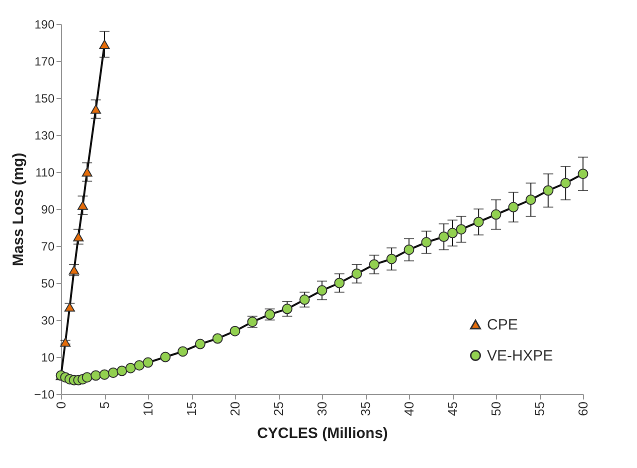  Describe the element at coordinates (44, 25) in the screenshot. I see `y-tick-label: 190` at that location.